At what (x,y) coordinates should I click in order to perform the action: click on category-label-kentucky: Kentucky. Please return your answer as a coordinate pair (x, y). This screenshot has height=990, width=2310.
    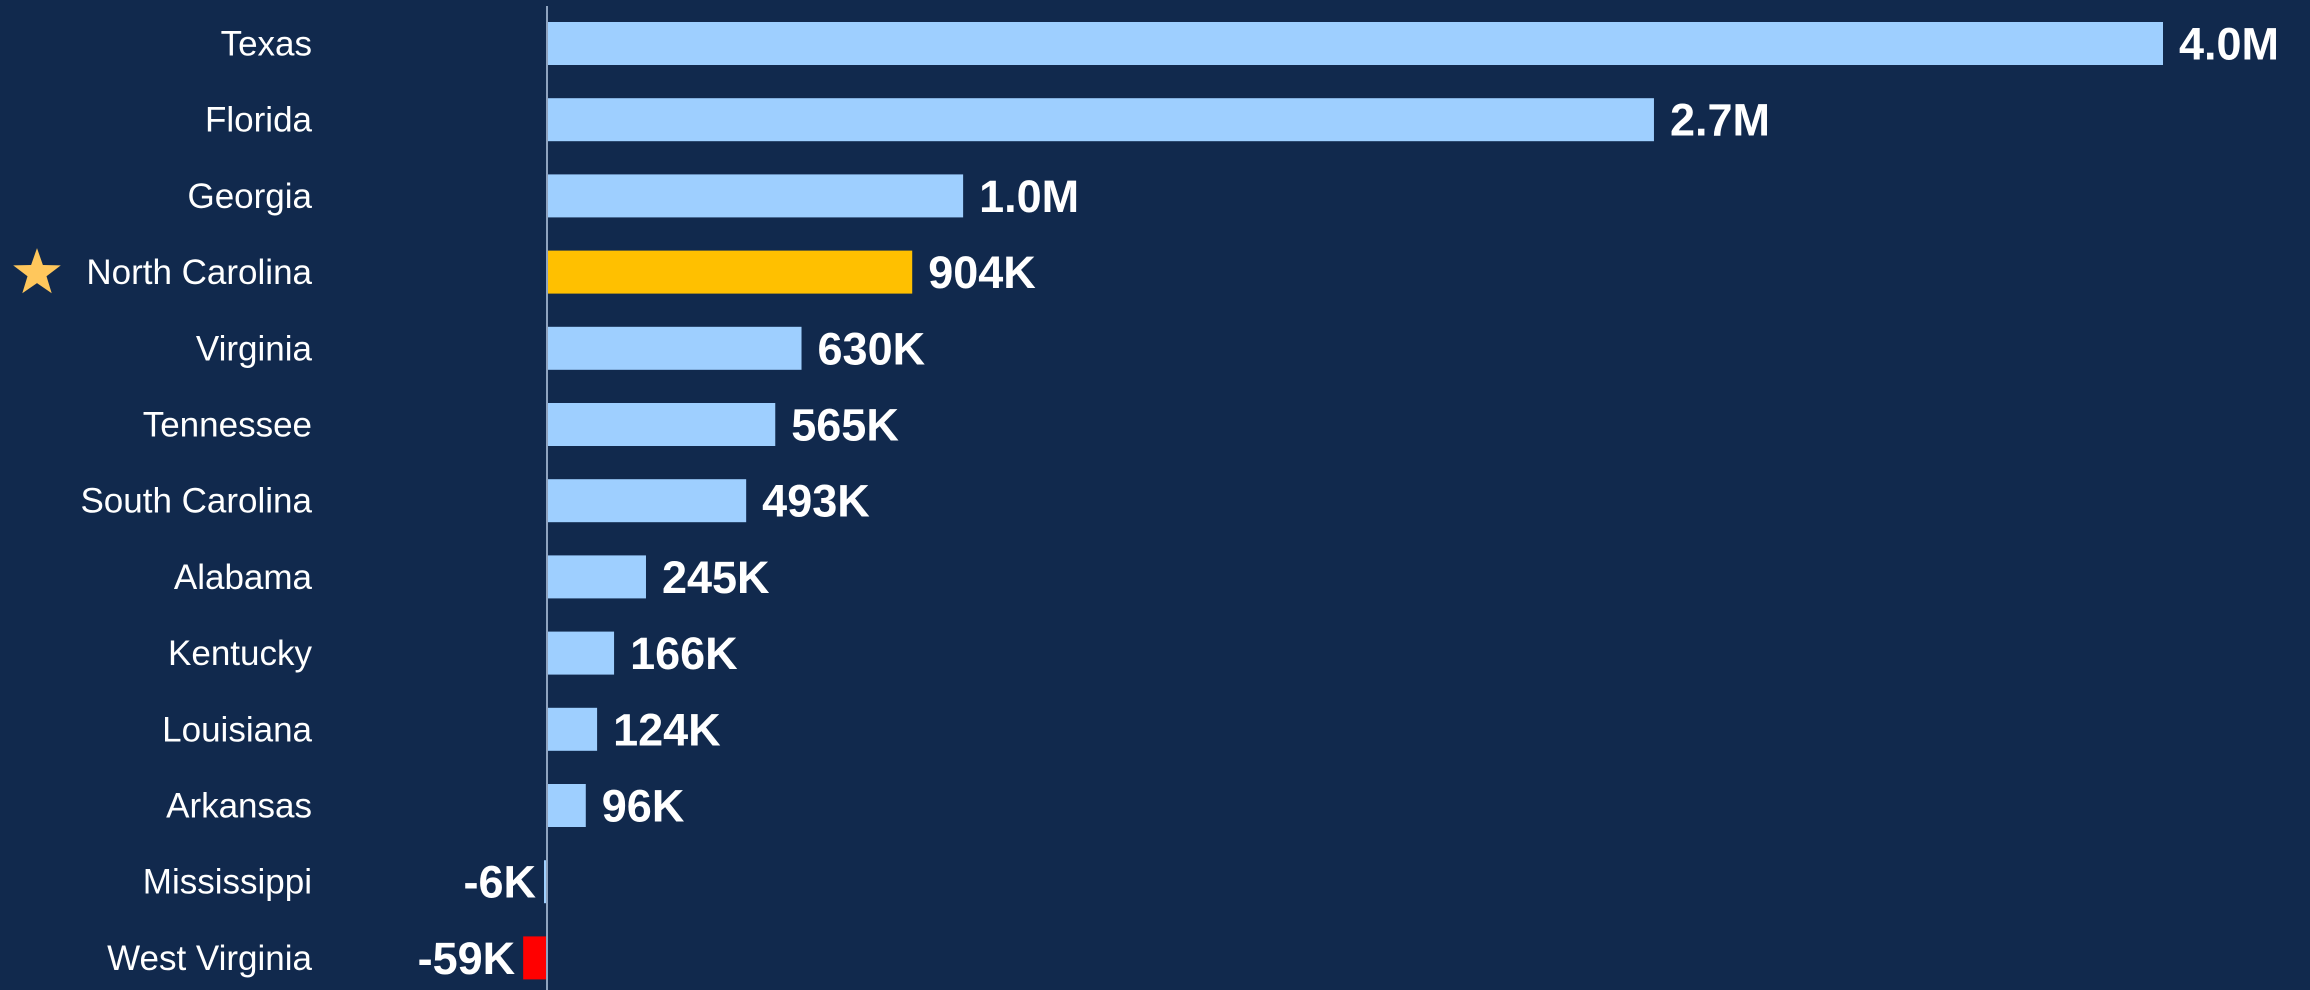
    Looking at the image, I should click on (240, 653).